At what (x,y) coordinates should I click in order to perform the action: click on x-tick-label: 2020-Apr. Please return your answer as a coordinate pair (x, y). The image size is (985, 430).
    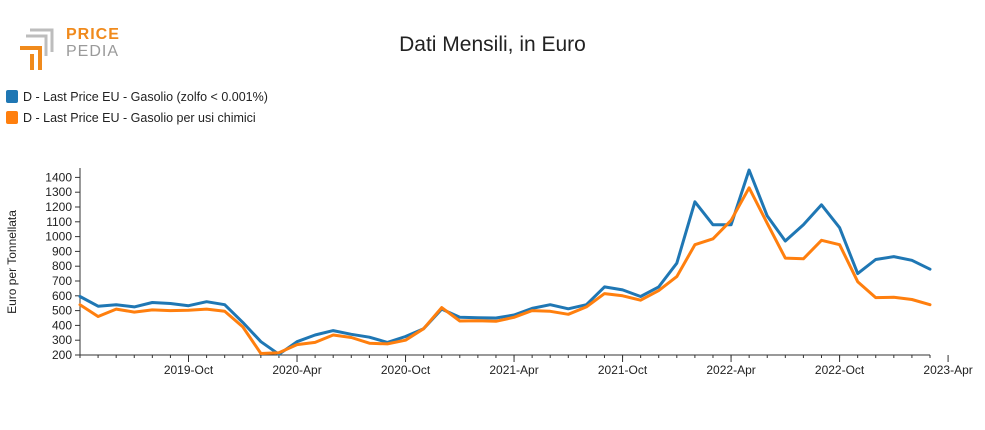
    Looking at the image, I should click on (296, 370).